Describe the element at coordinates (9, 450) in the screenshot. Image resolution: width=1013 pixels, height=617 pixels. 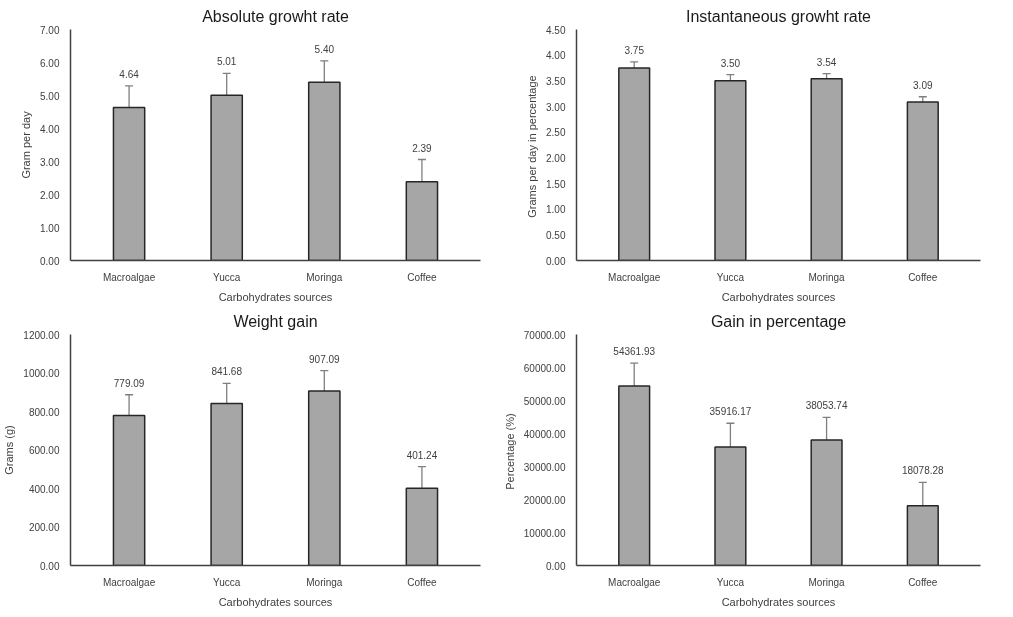
I see `y-axis-title: Grams (g)` at that location.